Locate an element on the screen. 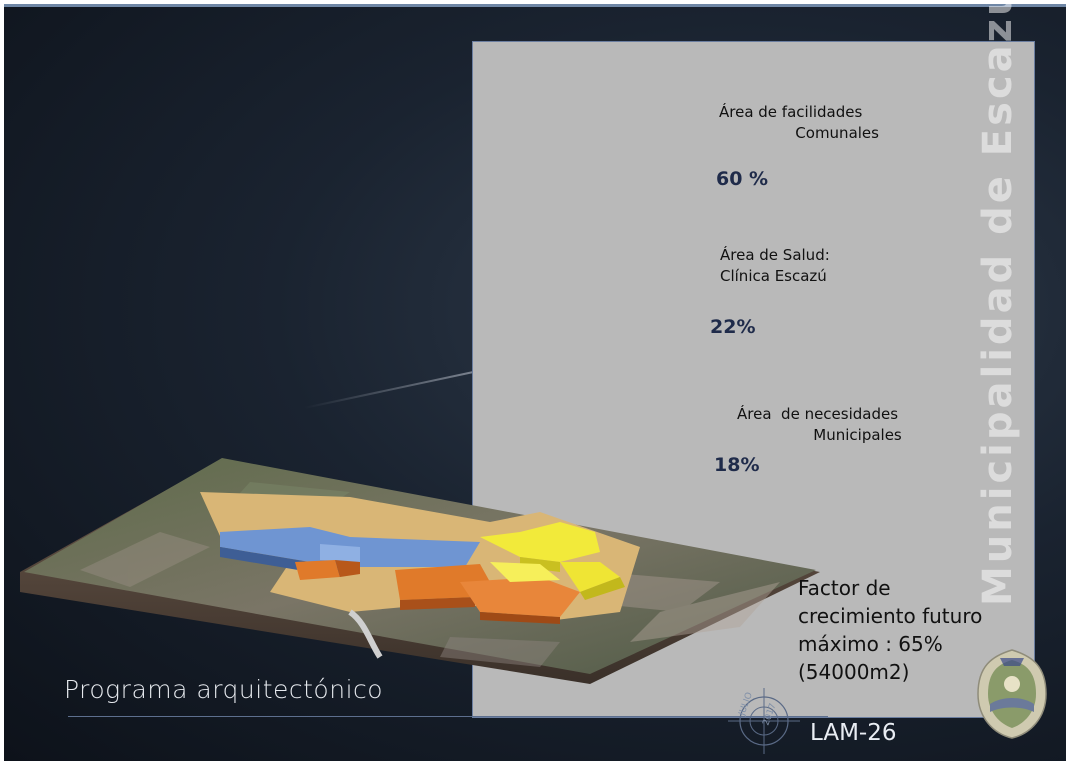 This screenshot has height=762, width=1070. area-municipal-percent: 18% is located at coordinates (737, 465).